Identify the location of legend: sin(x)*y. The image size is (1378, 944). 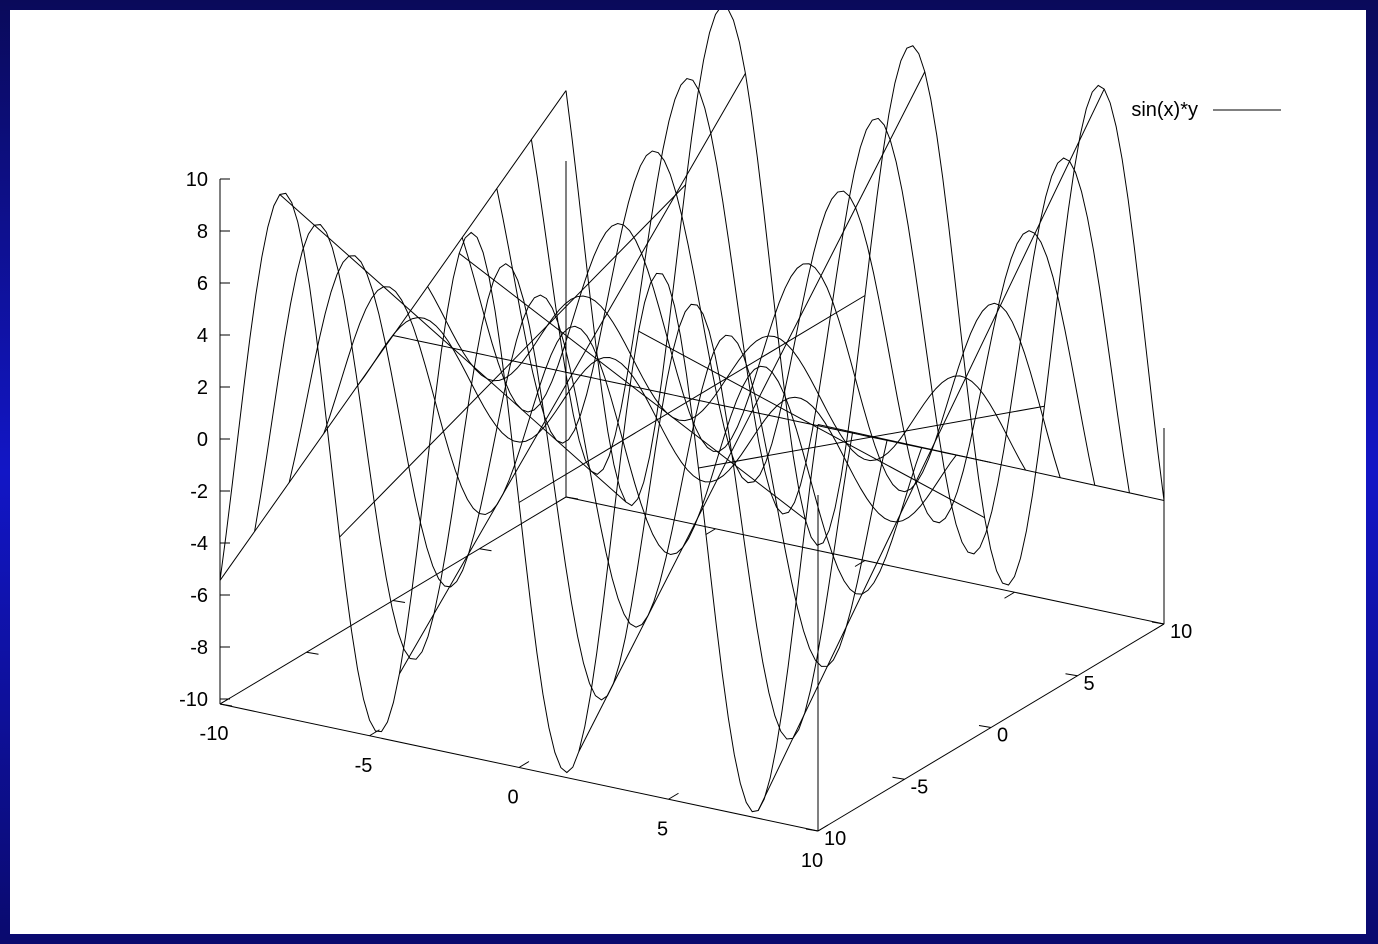
(1206, 110).